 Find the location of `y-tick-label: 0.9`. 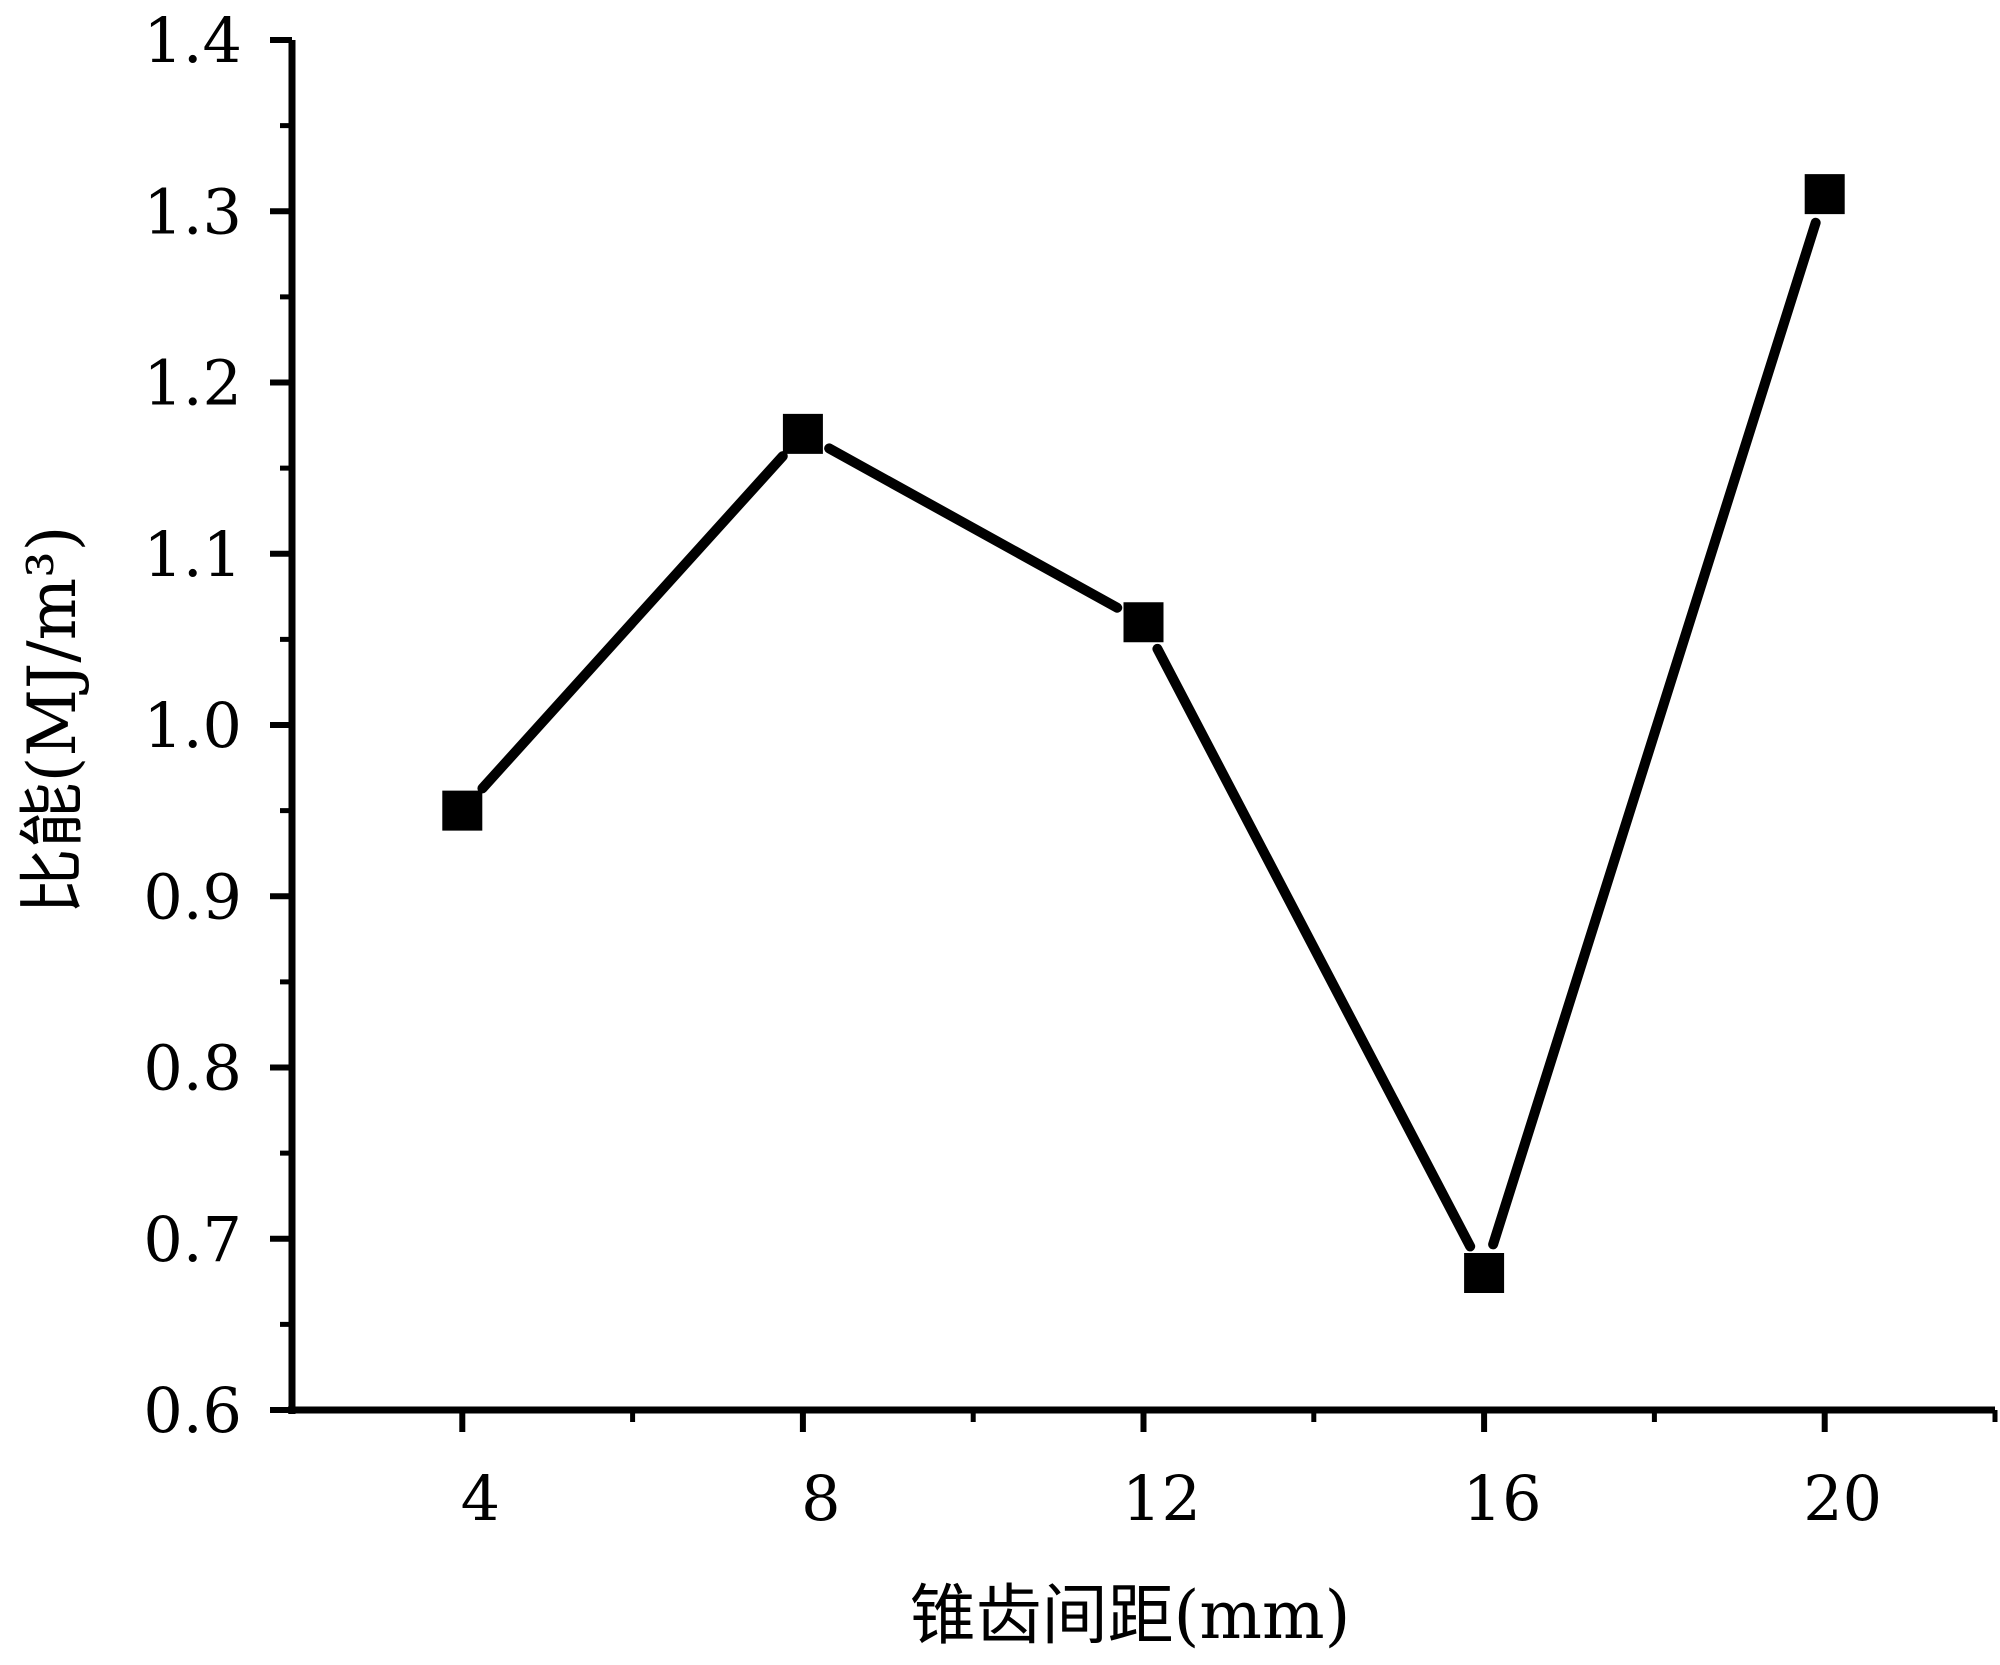

y-tick-label: 0.9 is located at coordinates (192, 896).